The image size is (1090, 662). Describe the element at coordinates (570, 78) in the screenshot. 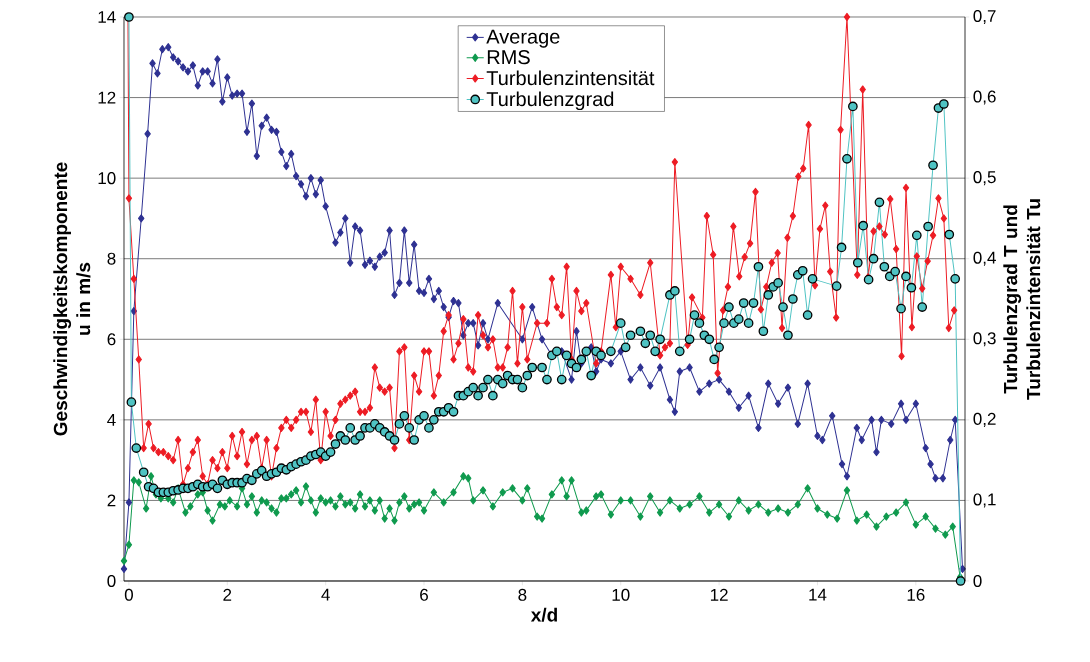

I see `legend-label: Turbulenzintensität` at that location.